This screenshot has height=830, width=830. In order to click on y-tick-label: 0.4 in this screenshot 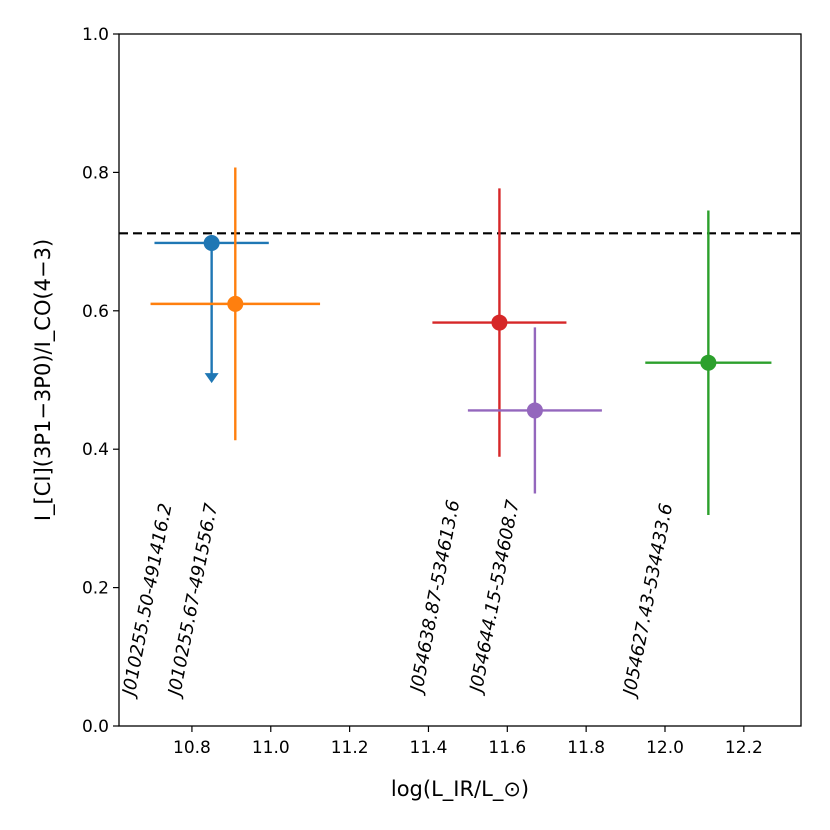, I will do `click(95, 450)`.